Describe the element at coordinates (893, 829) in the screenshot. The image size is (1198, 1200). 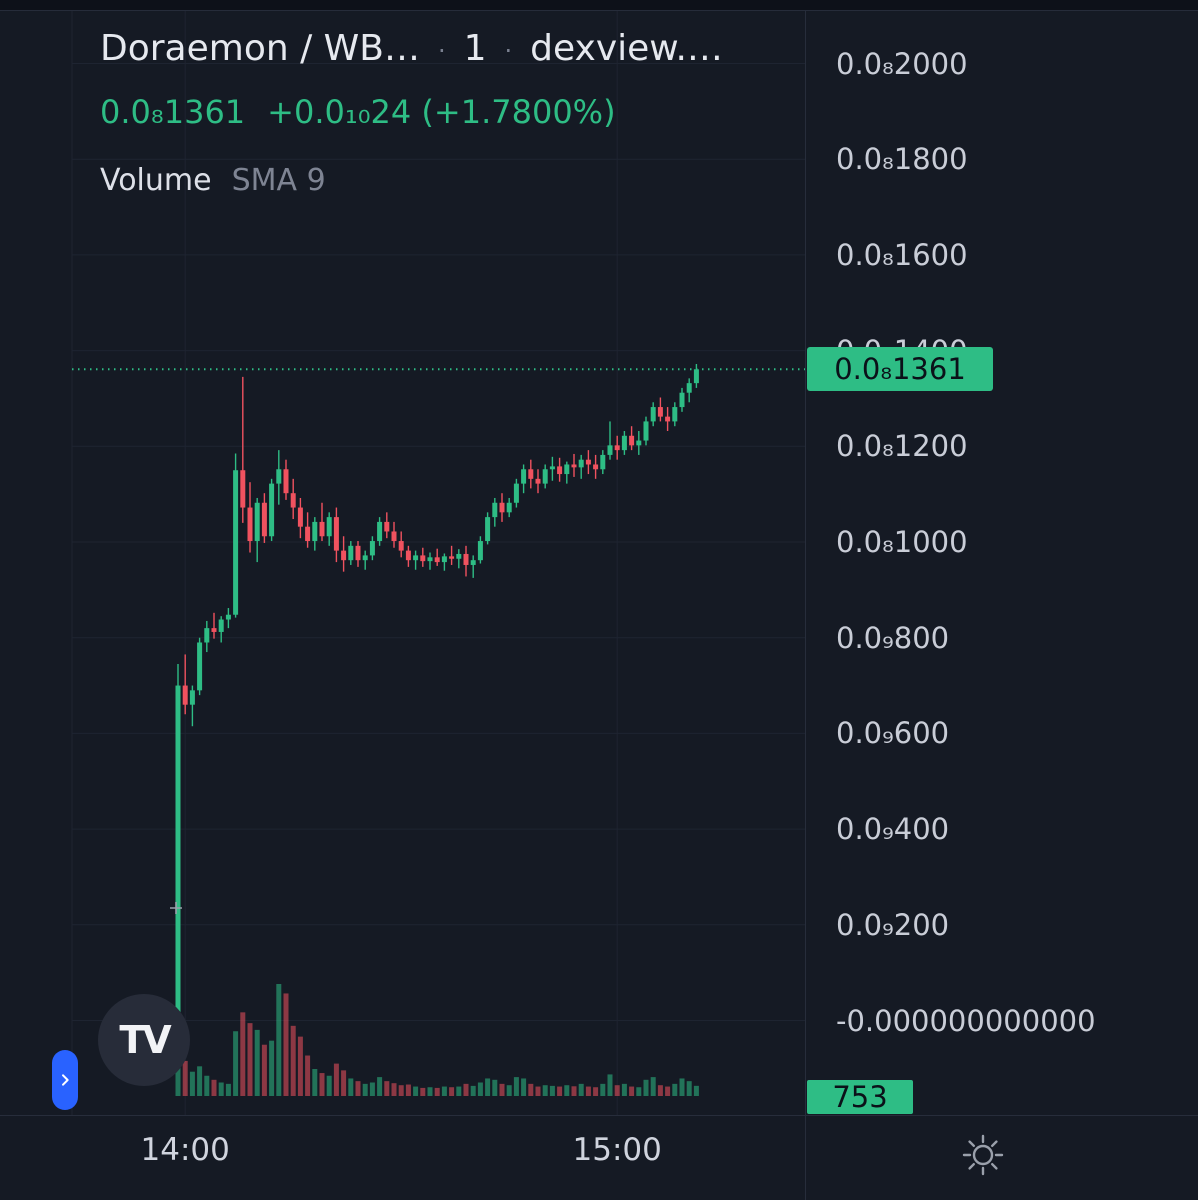
I see `price-axis-label: 0.0₉400` at that location.